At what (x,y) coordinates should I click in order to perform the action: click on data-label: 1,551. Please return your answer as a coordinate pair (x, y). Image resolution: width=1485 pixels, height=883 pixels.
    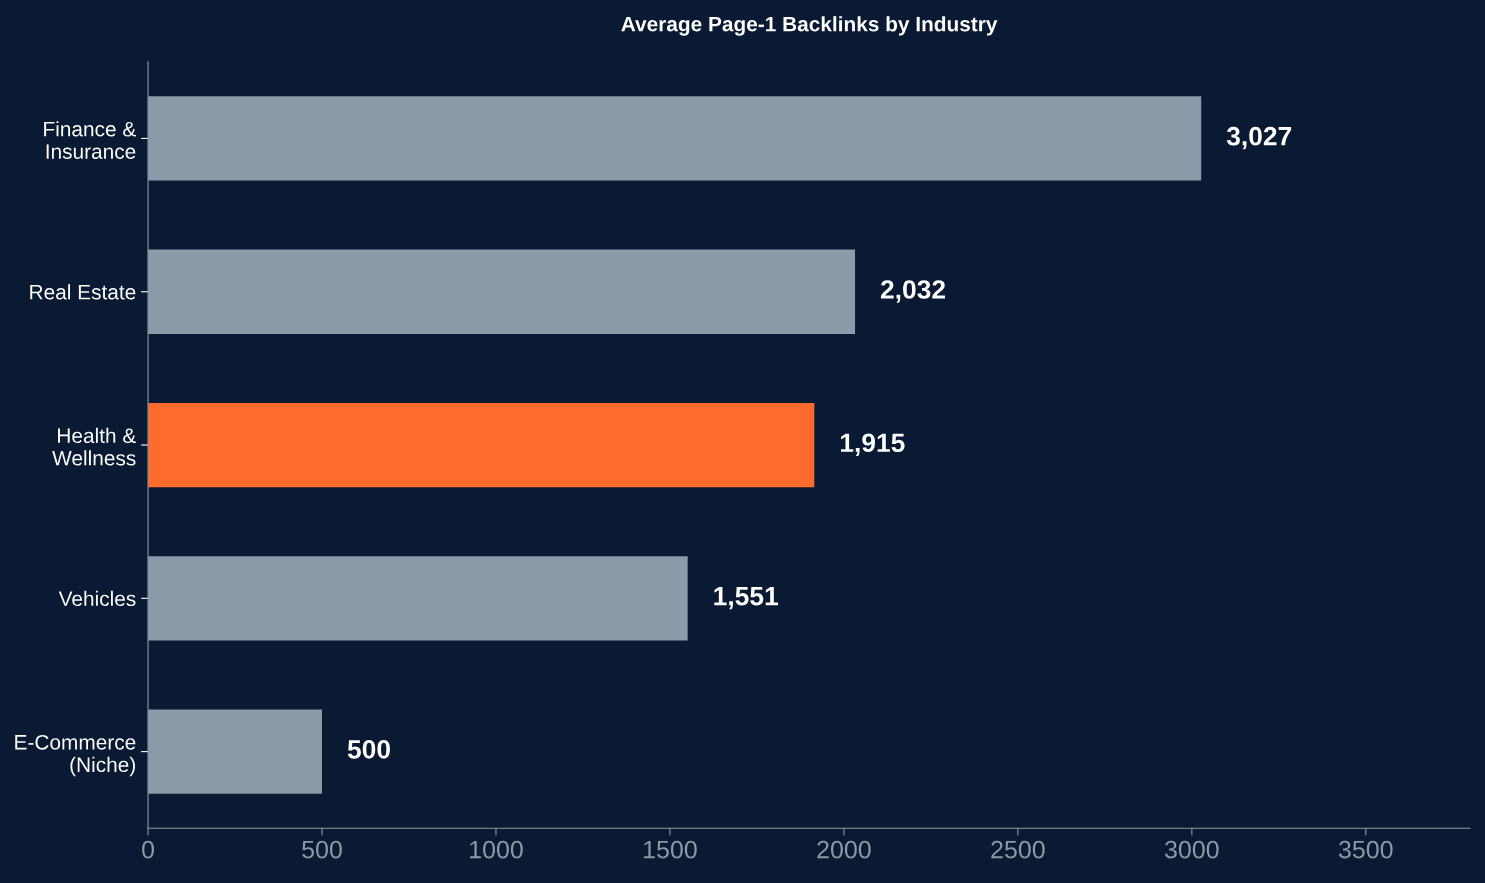
    Looking at the image, I should click on (746, 598).